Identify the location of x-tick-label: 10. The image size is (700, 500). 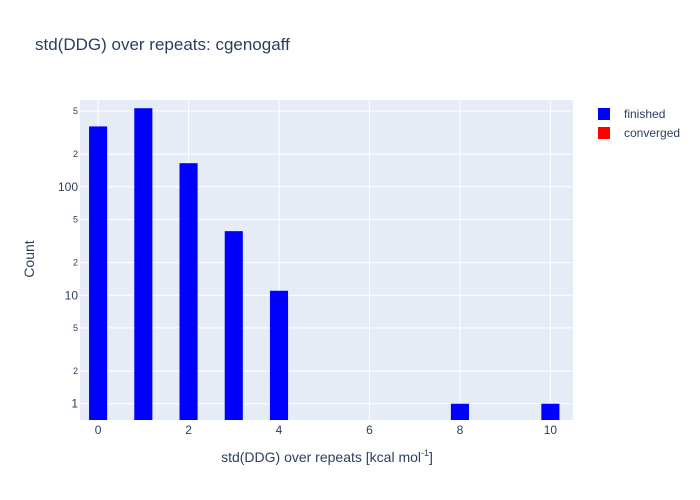
(551, 430).